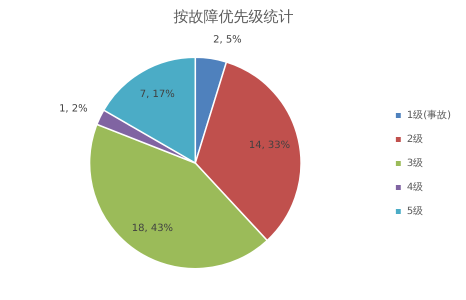 Image resolution: width=466 pixels, height=300 pixels. What do you see at coordinates (73, 109) in the screenshot?
I see `data-label: 1, 2%` at bounding box center [73, 109].